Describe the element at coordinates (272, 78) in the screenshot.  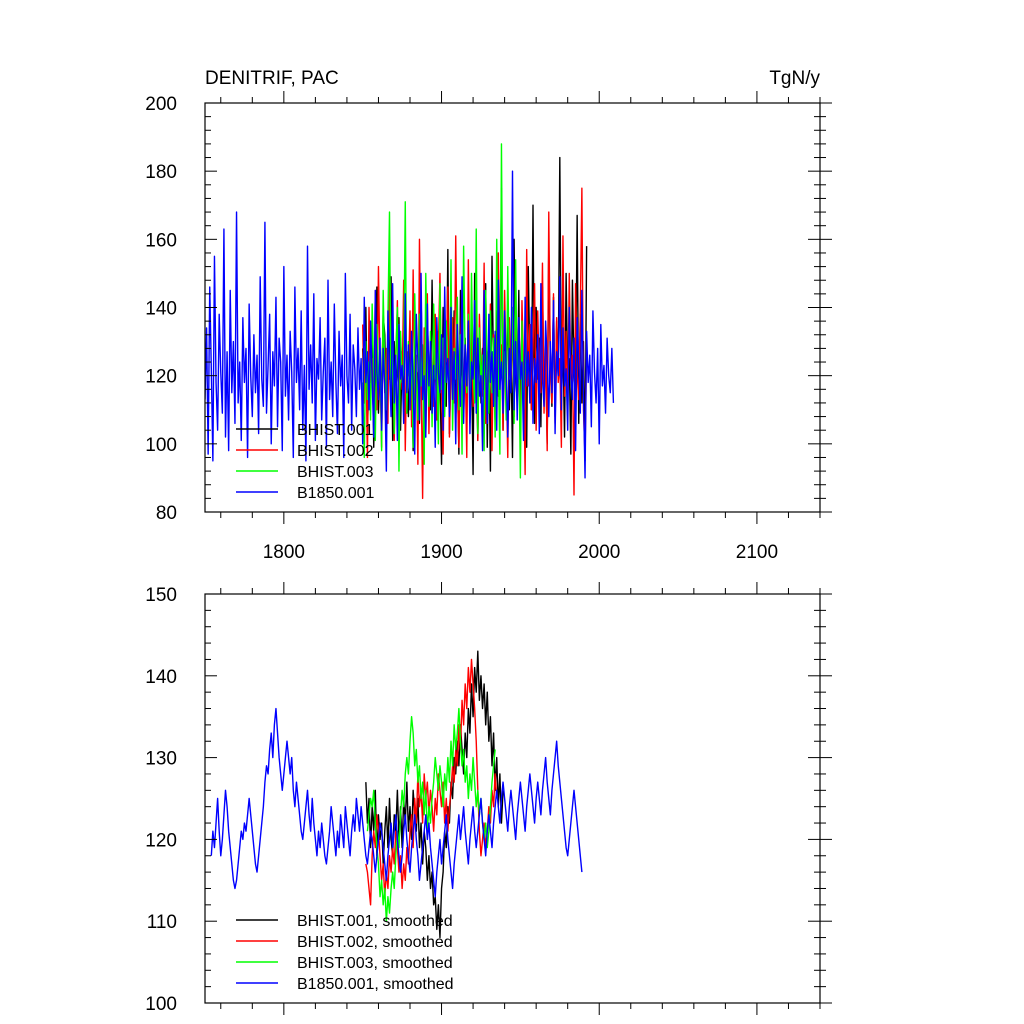
I see `chart-title-left: DENITRIF, PAC` at that location.